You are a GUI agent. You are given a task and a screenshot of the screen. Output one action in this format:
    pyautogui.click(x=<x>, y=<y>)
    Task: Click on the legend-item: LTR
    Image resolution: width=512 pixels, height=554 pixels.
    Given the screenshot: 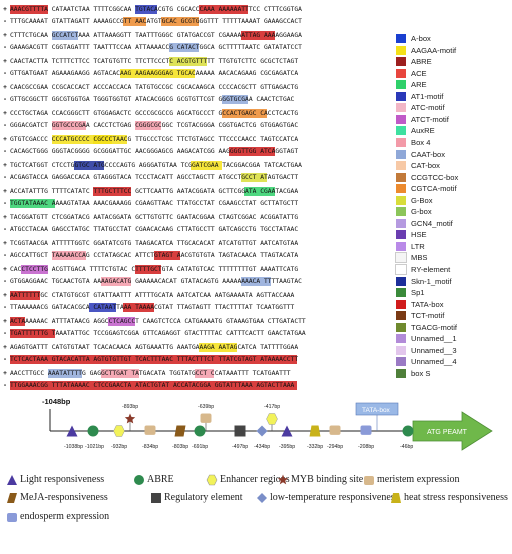 What is the action you would take?
    pyautogui.click(x=454, y=246)
    